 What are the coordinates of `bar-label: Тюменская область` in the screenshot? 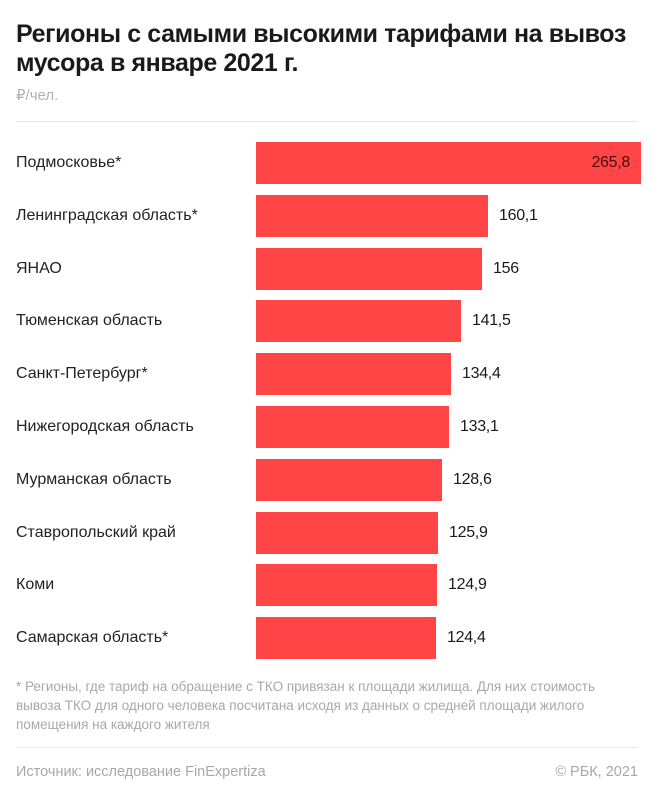 It's located at (89, 320).